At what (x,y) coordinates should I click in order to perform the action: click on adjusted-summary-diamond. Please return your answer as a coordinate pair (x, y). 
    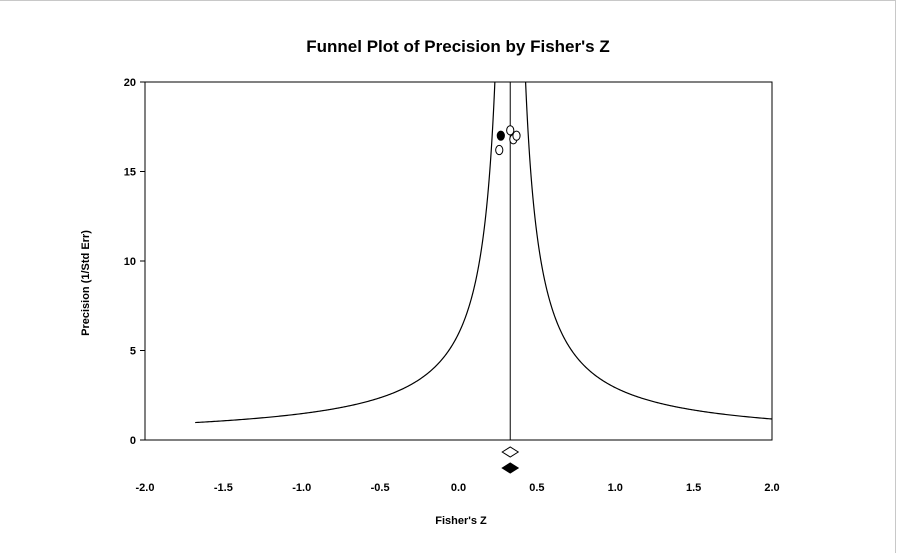
    Looking at the image, I should click on (510, 468).